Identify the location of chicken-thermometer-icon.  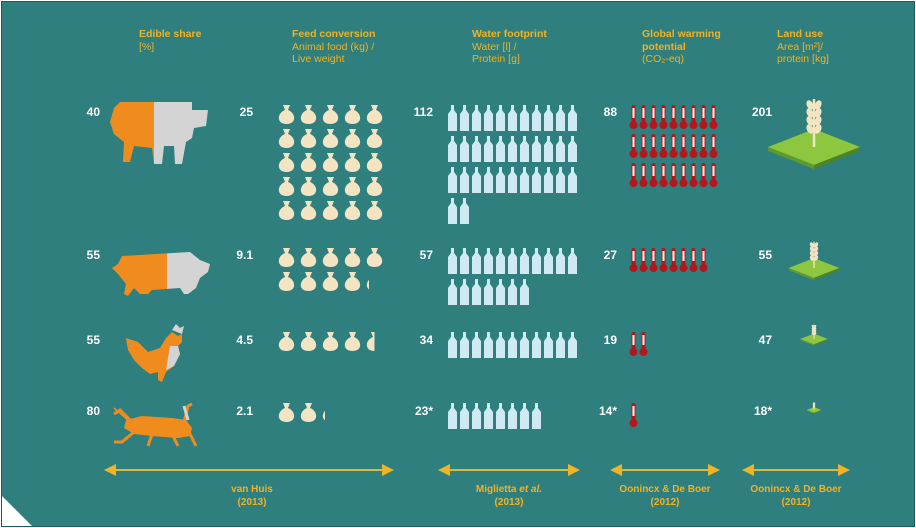
(643, 344).